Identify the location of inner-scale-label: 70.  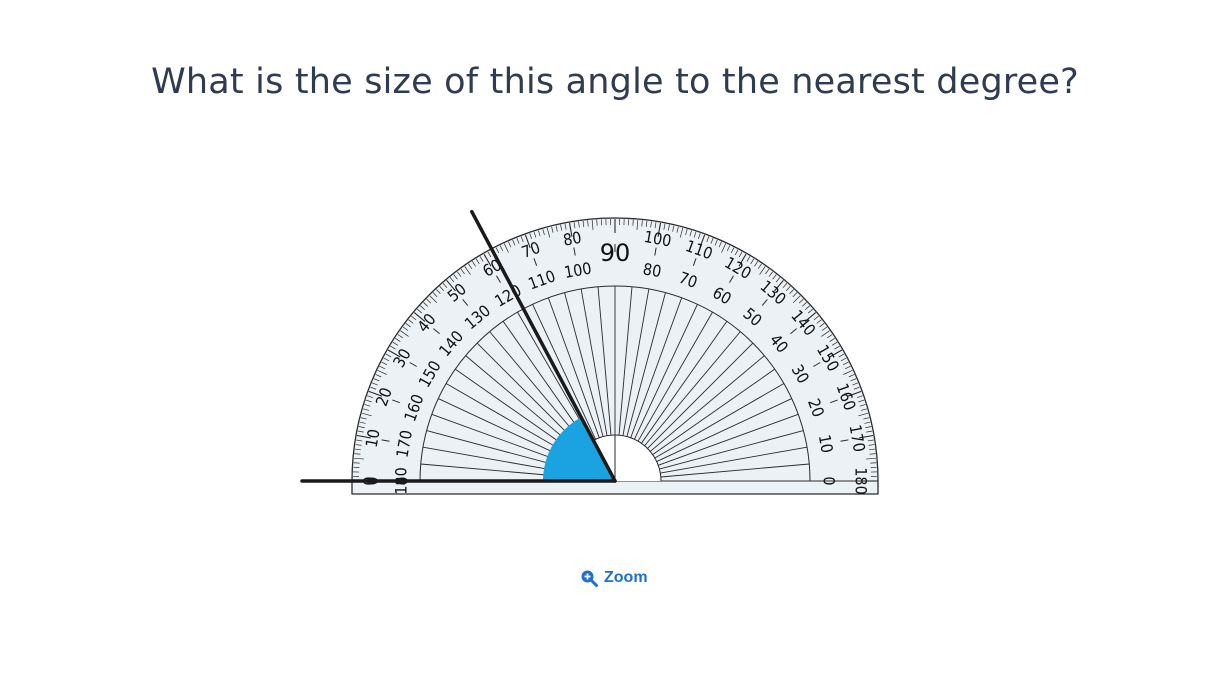
(688, 280).